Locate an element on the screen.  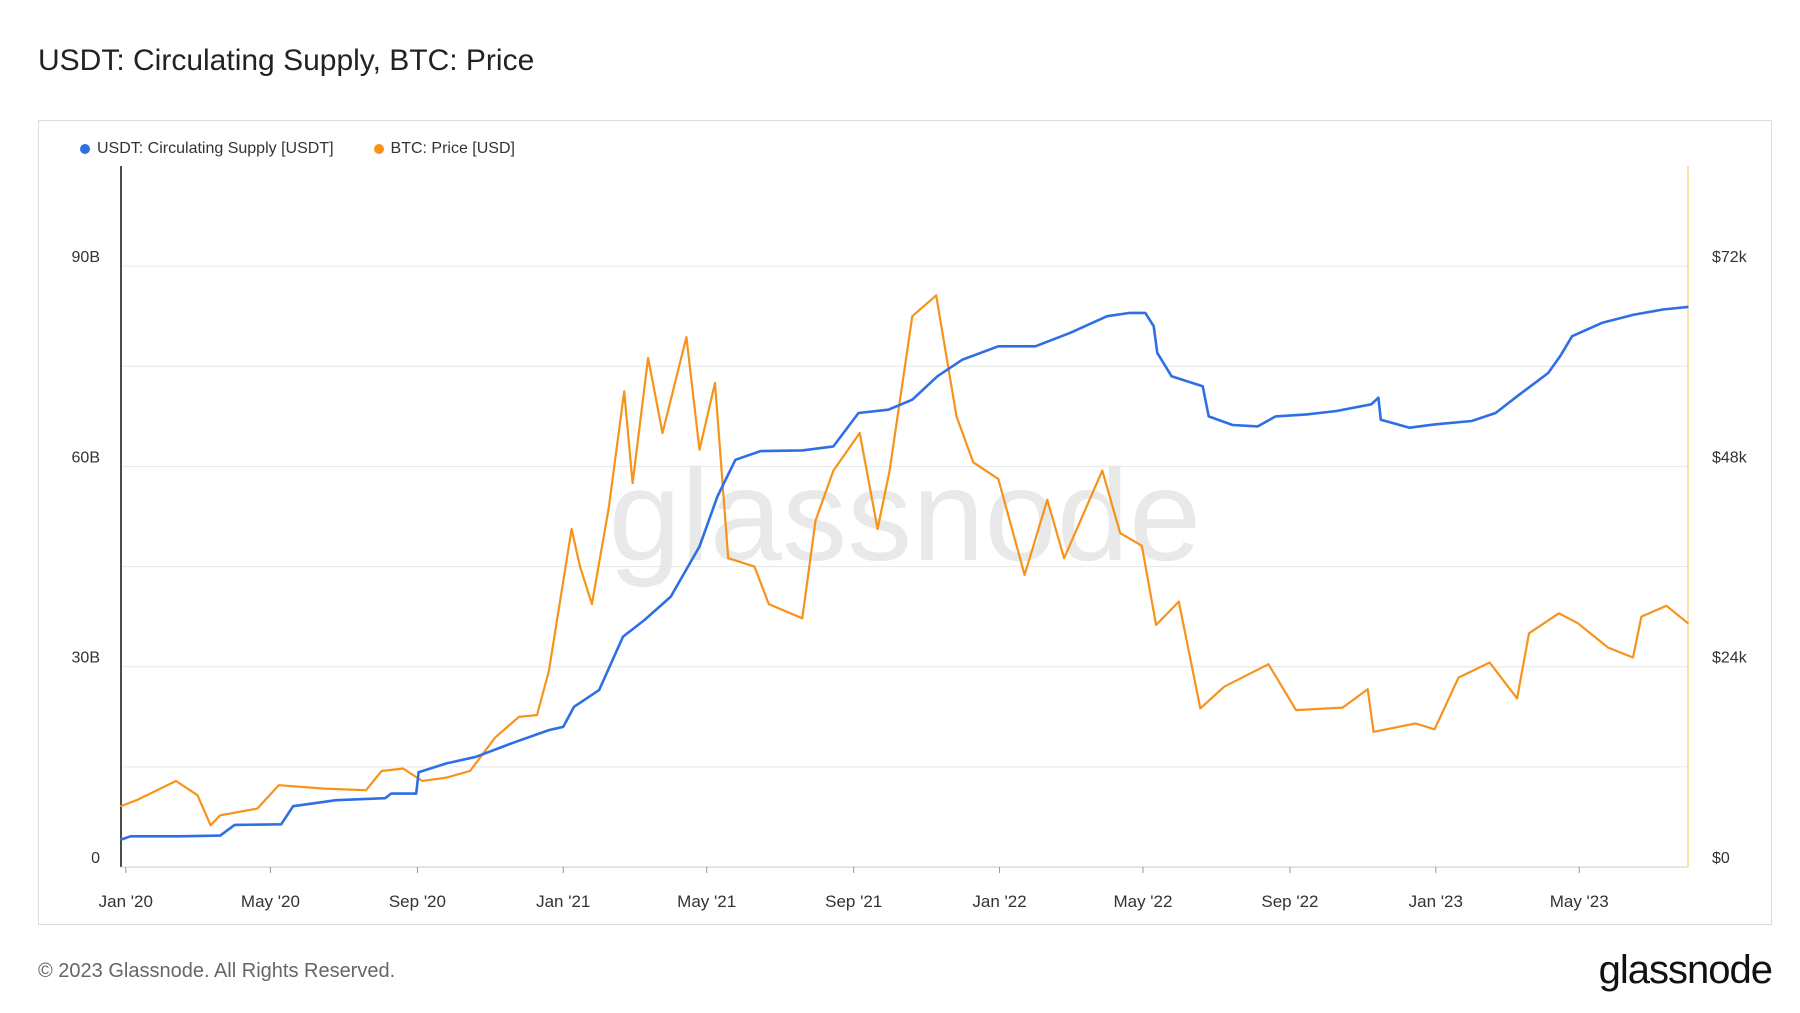
x-tick-label: Sep '22 is located at coordinates (1289, 901).